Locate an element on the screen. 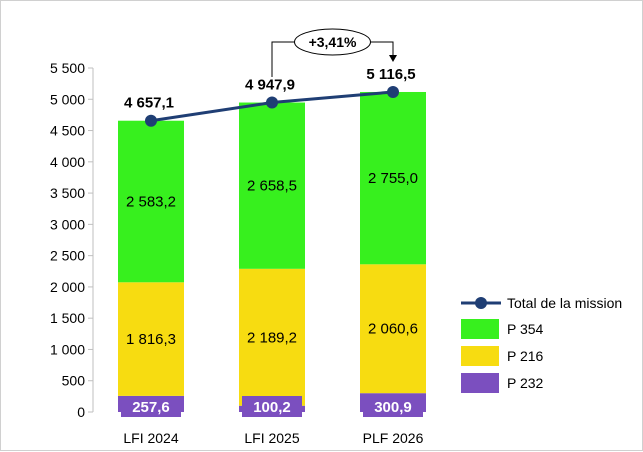 This screenshot has width=643, height=452. total-label: 5 116,5 is located at coordinates (390, 74).